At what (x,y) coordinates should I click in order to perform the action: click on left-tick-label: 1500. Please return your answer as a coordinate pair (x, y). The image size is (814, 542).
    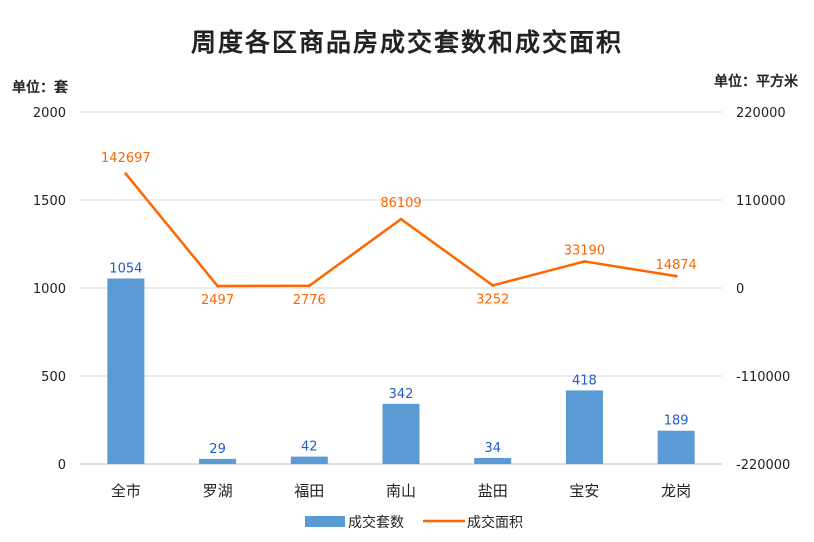
    Looking at the image, I should click on (49, 201).